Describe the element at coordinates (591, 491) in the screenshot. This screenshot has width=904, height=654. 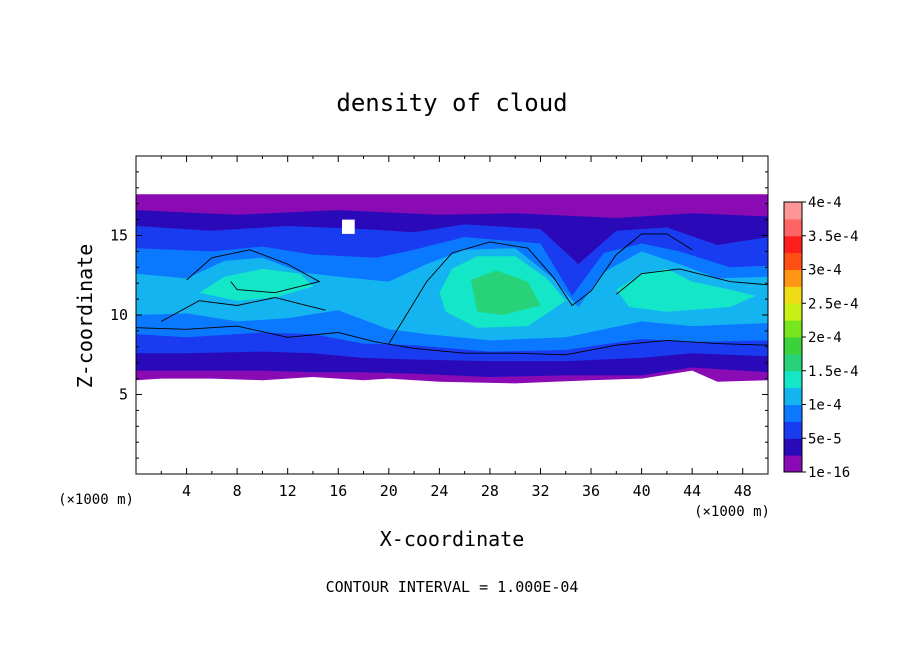
I see `x-tick-label: 36` at that location.